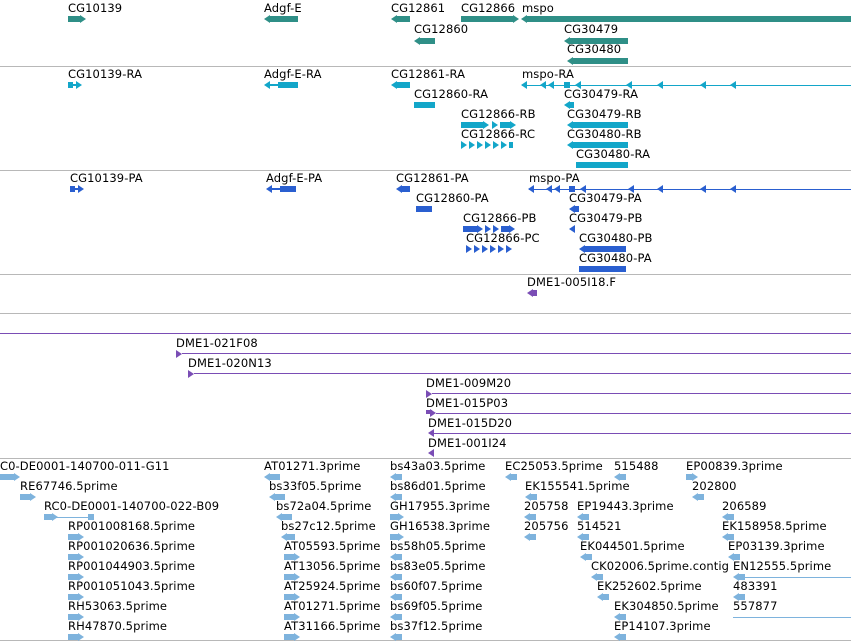  What do you see at coordinates (132, 506) in the screenshot?
I see `feature-label: RC0-DE0001-140700-022-B09` at bounding box center [132, 506].